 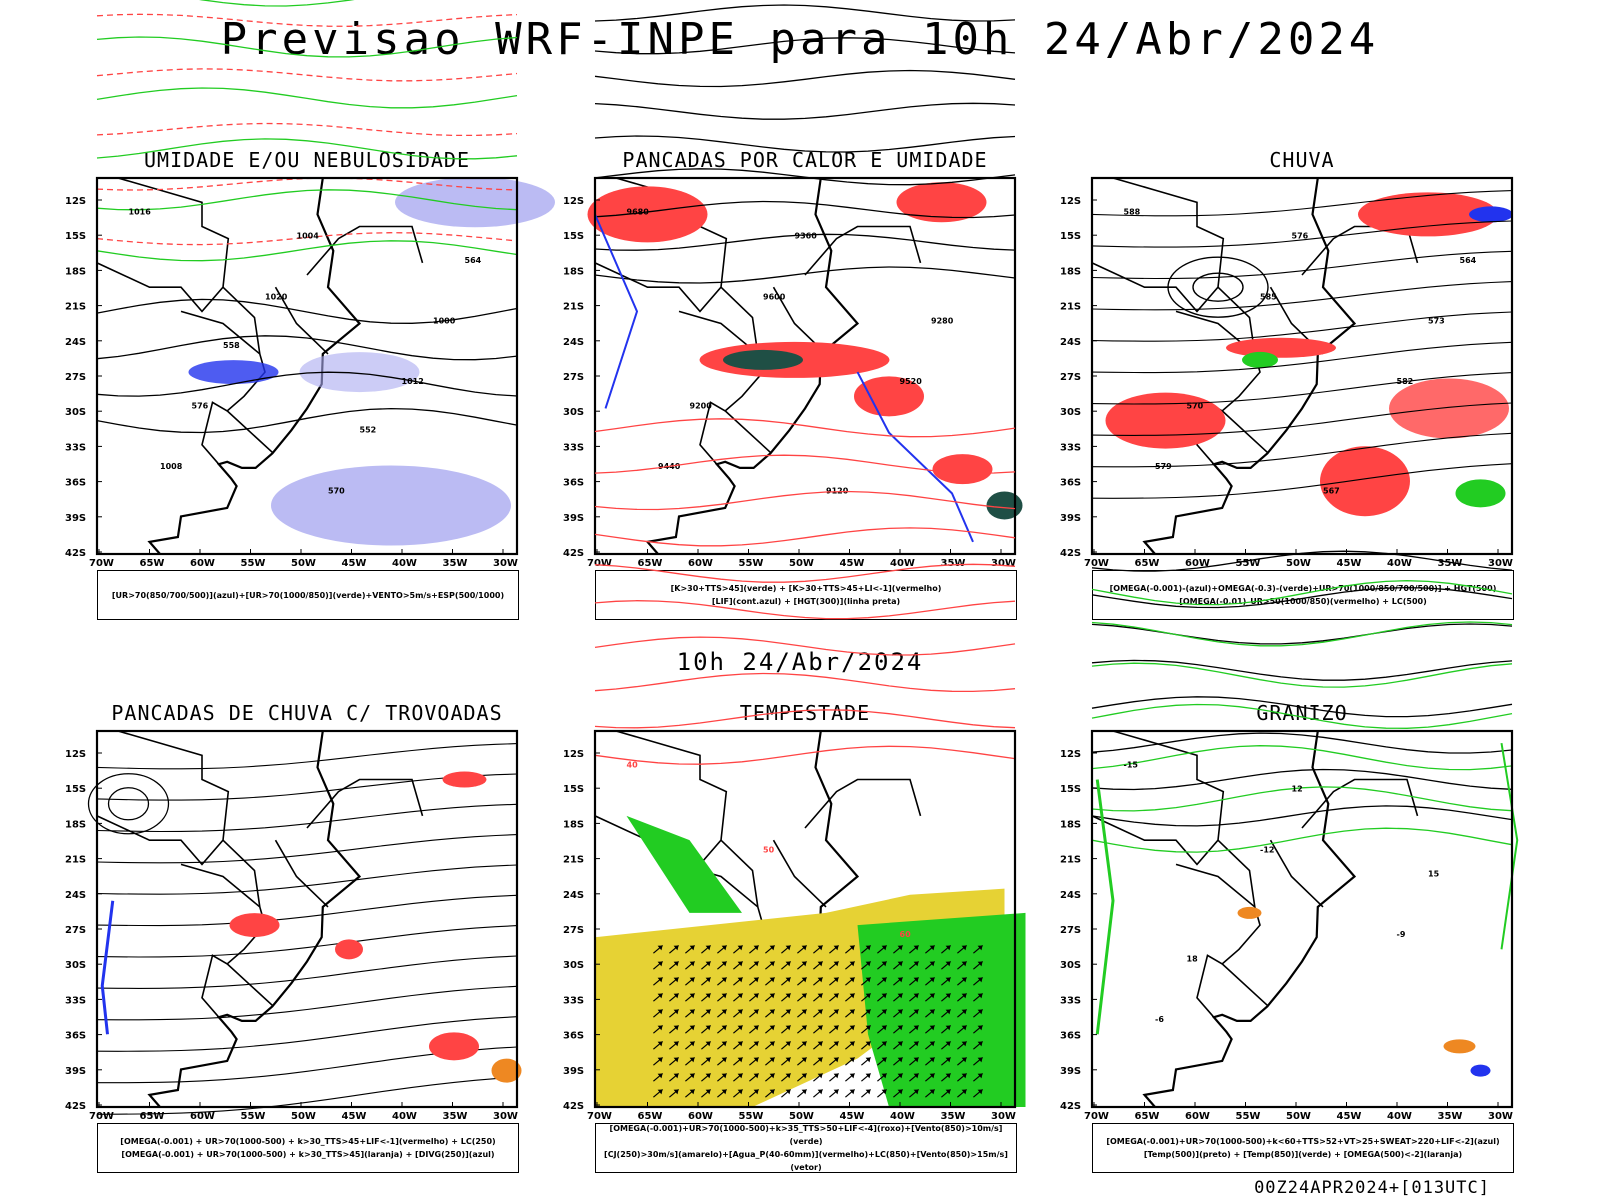 I want to click on panel-title: CHUVA, so click(x=1302, y=160).